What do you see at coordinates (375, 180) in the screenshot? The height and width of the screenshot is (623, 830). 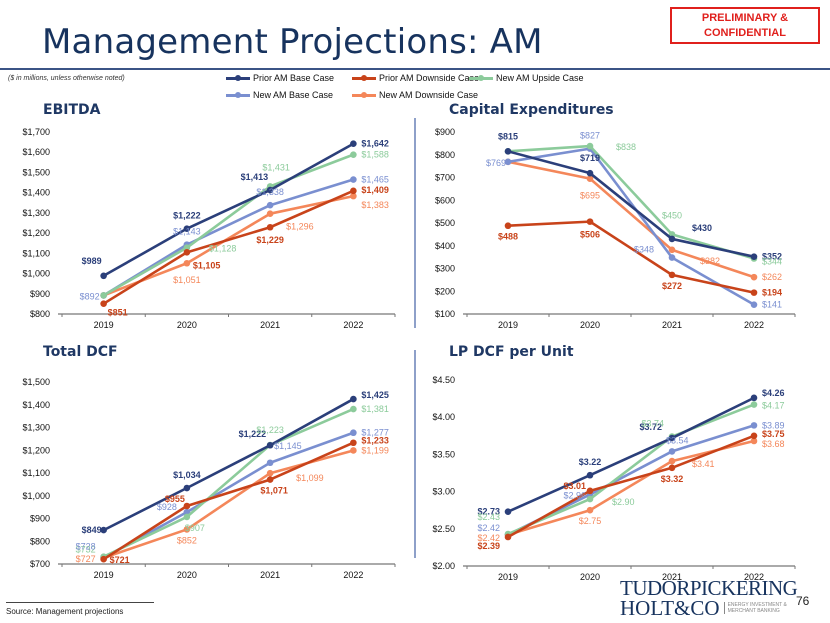 I see `data-label: $1,465` at bounding box center [375, 180].